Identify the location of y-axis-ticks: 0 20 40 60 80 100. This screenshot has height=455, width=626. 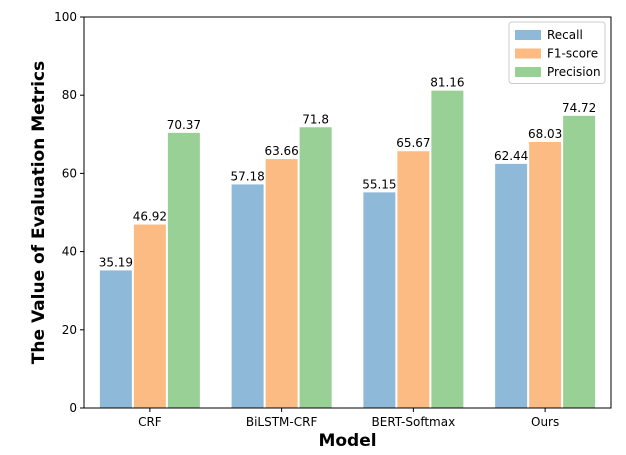
(69, 212).